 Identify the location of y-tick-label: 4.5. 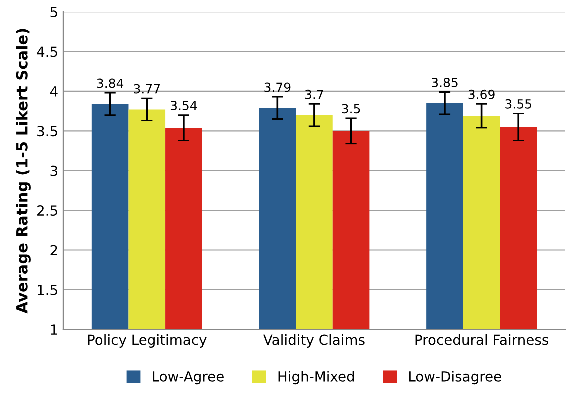
(47, 52).